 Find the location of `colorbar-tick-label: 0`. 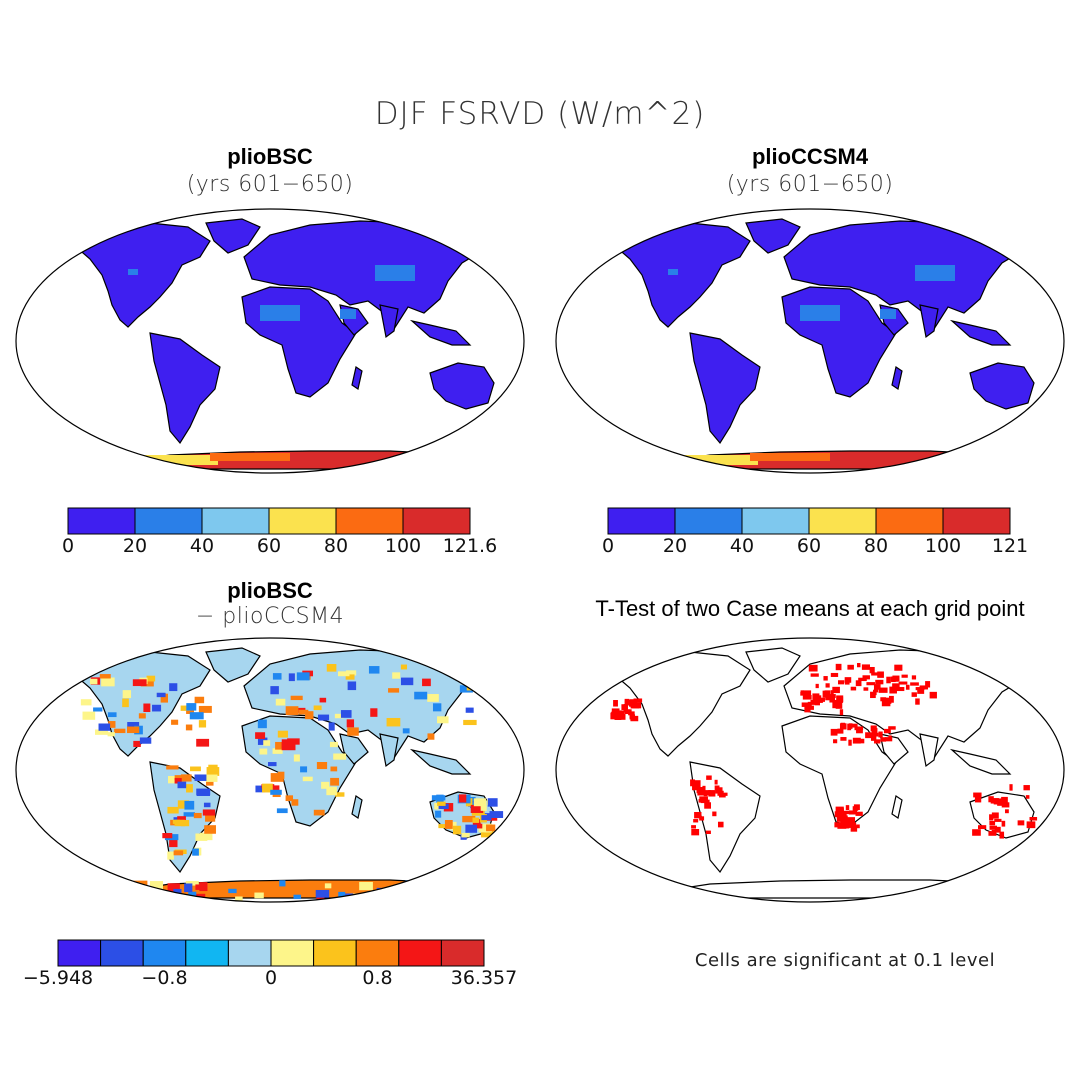

colorbar-tick-label: 0 is located at coordinates (608, 546).